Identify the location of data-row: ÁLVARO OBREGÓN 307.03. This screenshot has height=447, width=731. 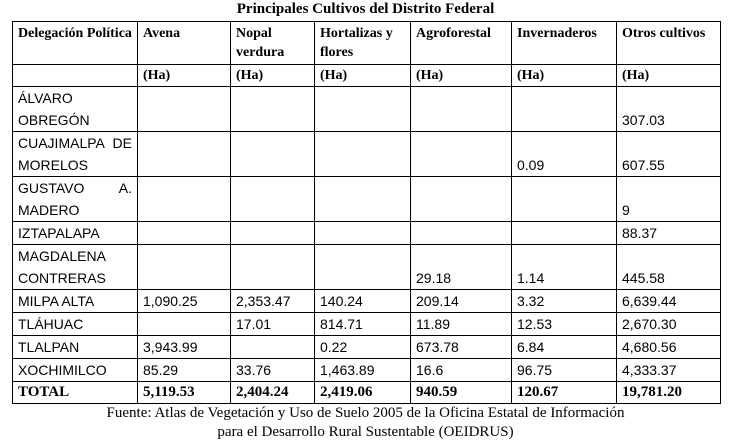
(366, 109).